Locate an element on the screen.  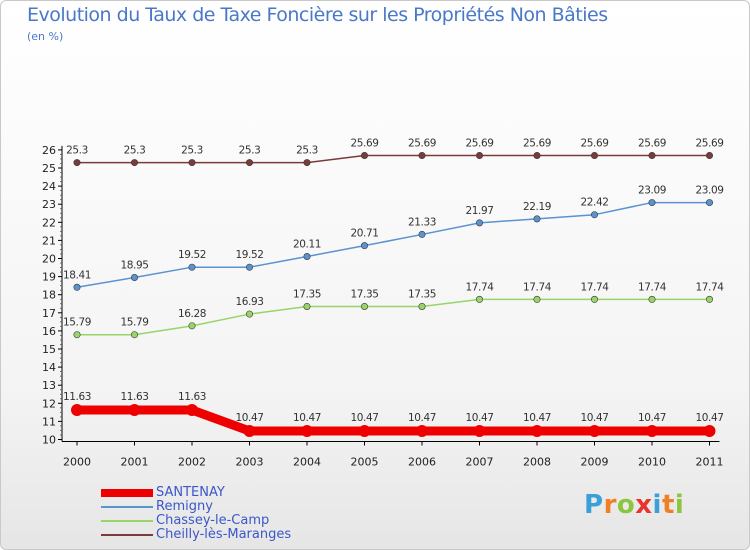
x-tick-label: 2006 is located at coordinates (422, 462).